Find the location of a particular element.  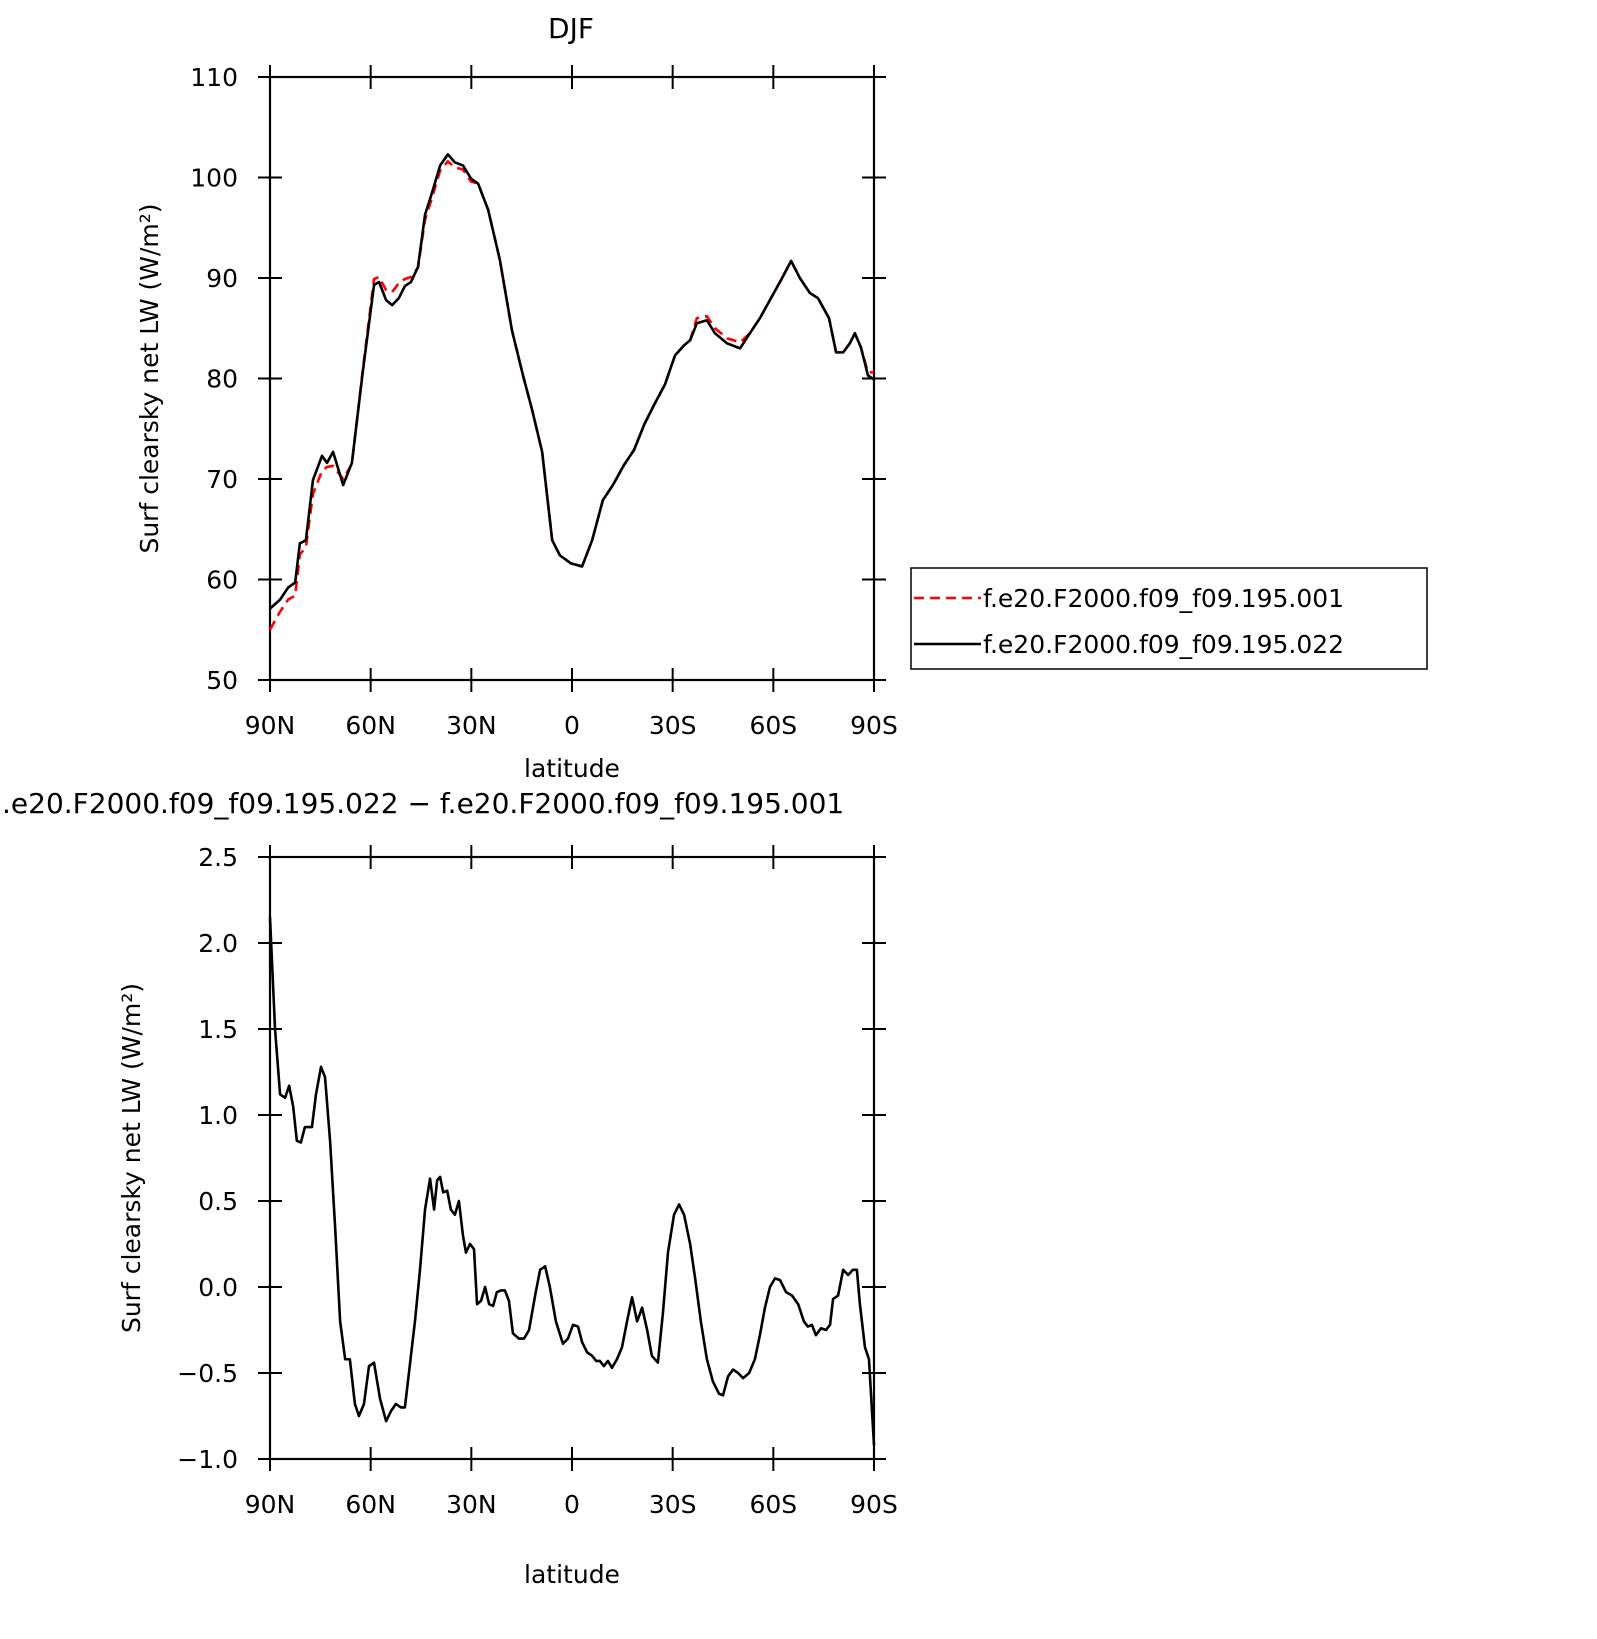

y-tick-label: 100 is located at coordinates (214, 178).